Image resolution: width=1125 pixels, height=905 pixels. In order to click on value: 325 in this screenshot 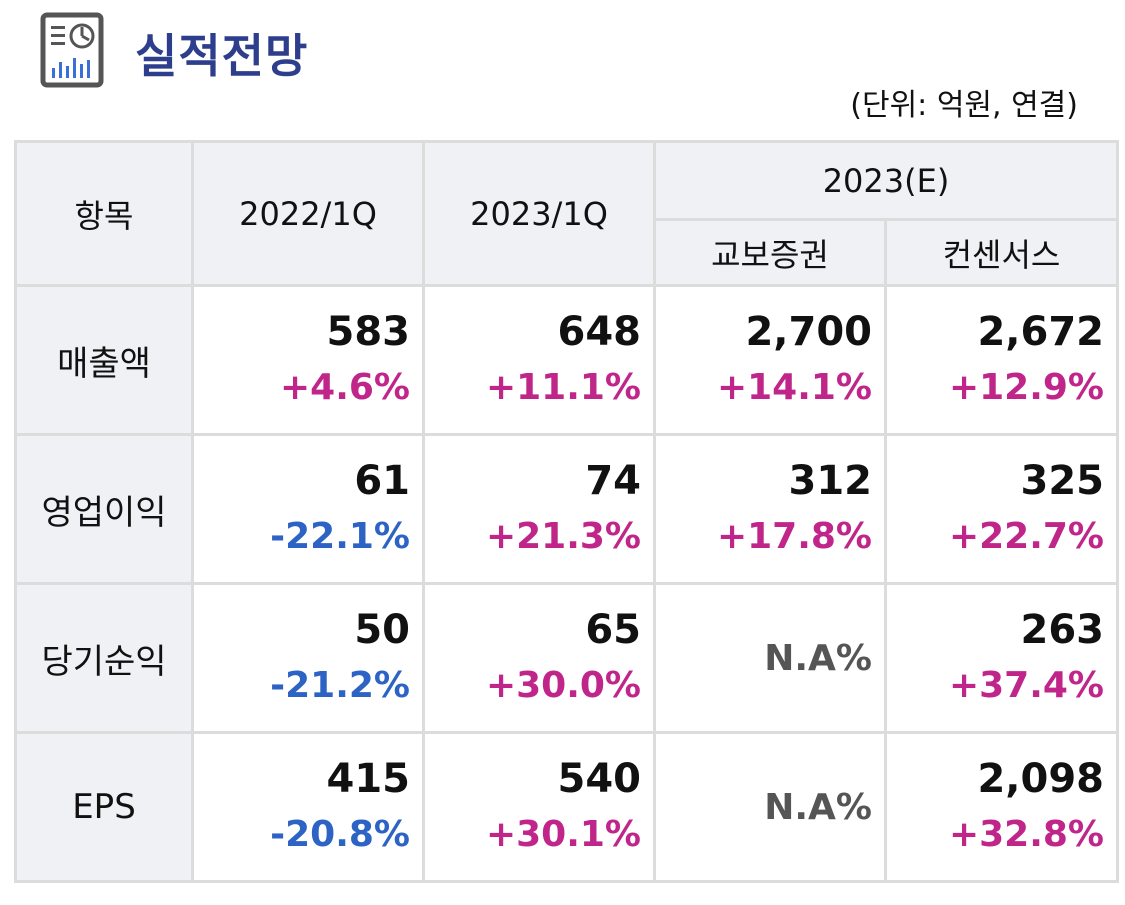, I will do `click(1062, 481)`.